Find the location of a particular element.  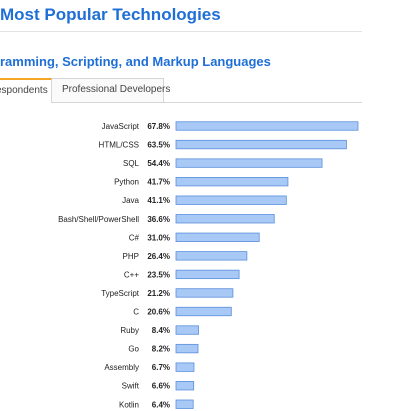

value-label: 23.5% is located at coordinates (158, 274).